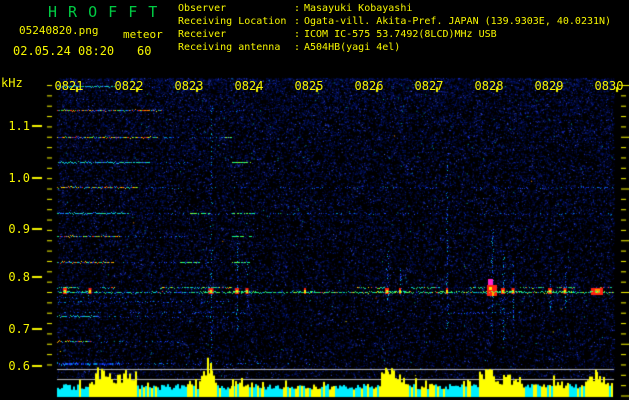  What do you see at coordinates (489, 86) in the screenshot?
I see `time-label-0828: 0828` at bounding box center [489, 86].